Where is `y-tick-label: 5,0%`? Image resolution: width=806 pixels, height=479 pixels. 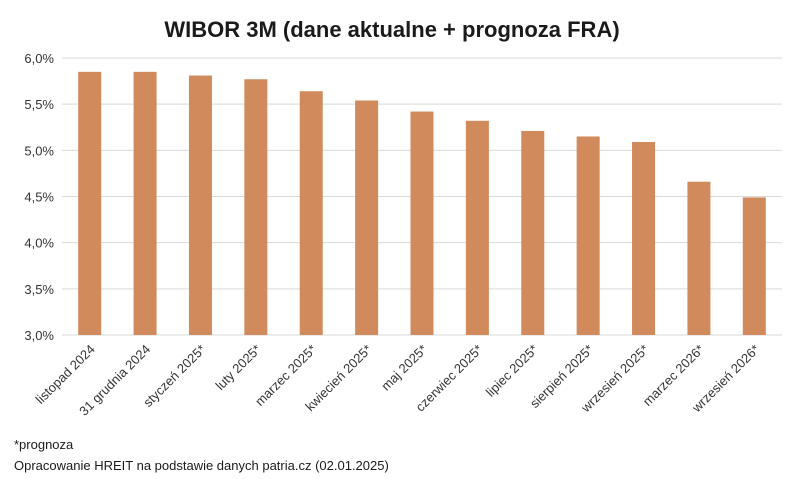 y-tick-label: 5,0% is located at coordinates (39, 150).